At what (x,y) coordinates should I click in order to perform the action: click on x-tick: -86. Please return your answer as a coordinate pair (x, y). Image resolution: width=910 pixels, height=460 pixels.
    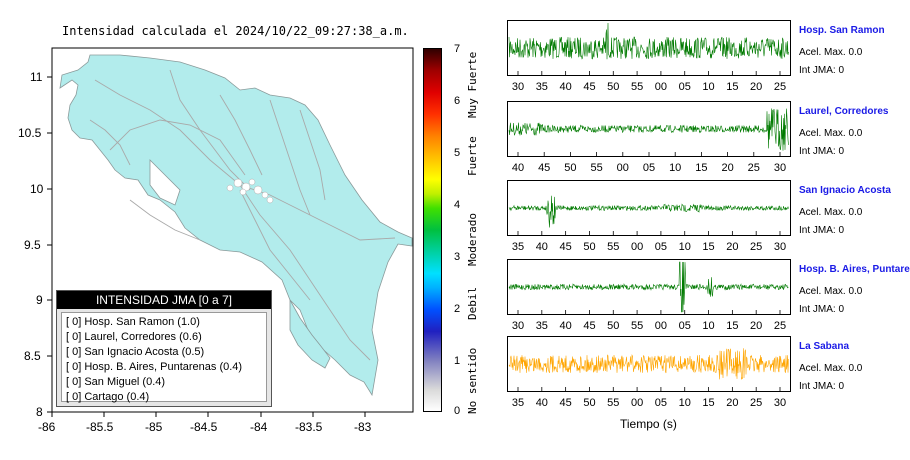
    Looking at the image, I should click on (47, 427).